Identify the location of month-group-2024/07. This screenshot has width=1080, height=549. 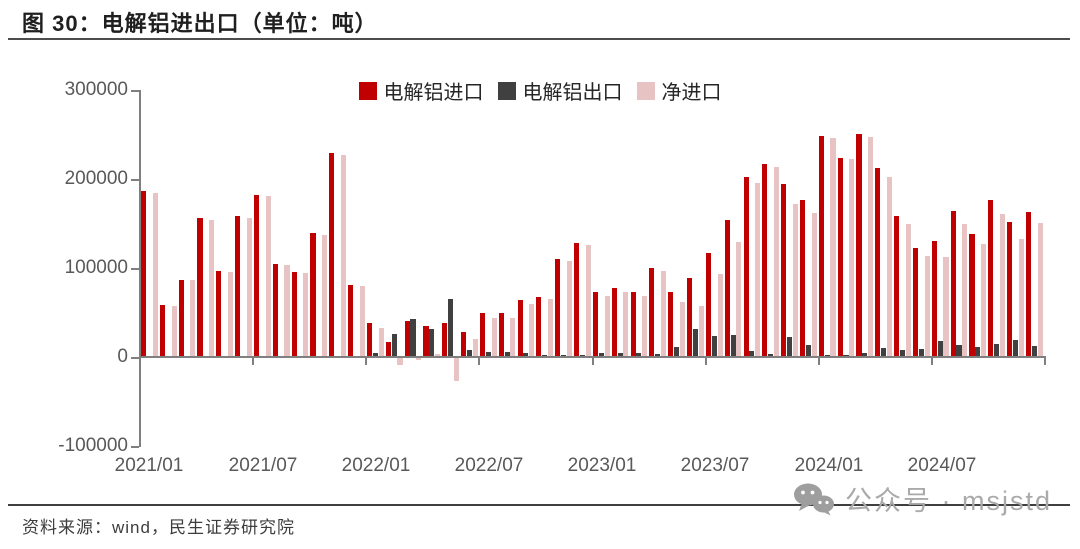
(941, 268).